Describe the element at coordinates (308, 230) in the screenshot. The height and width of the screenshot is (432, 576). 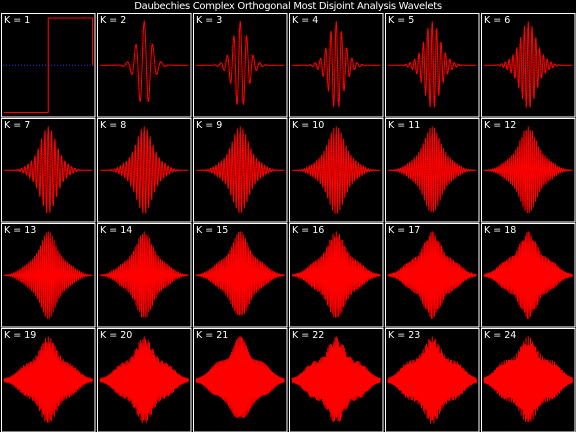
I see `panel-label: K = 16` at that location.